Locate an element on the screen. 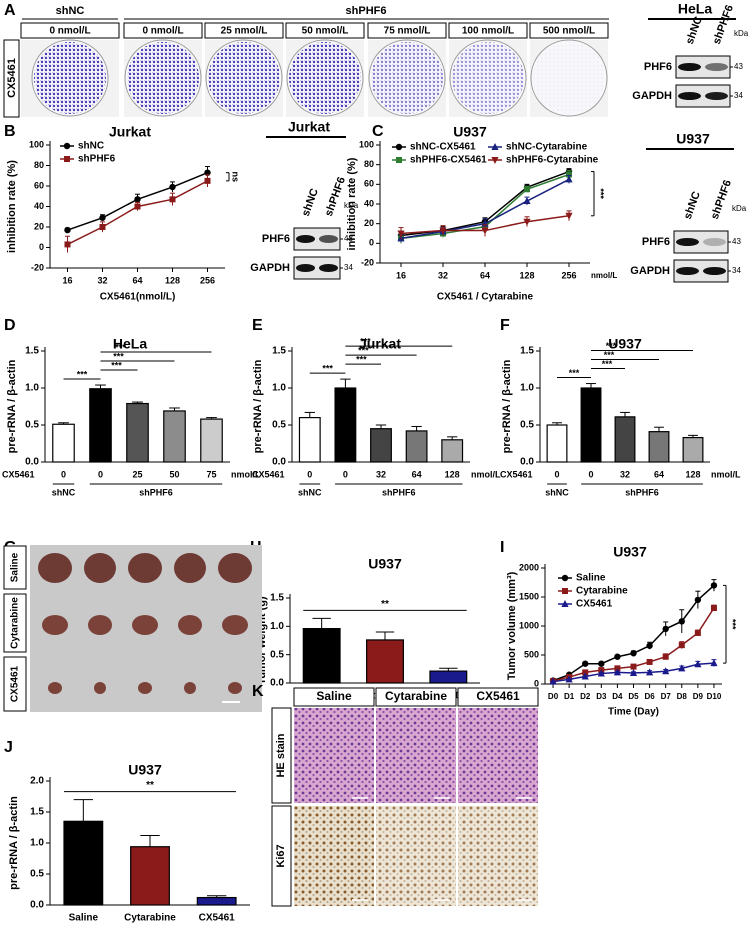 This screenshot has height=928, width=754. x-tick-label: D5 is located at coordinates (633, 696).